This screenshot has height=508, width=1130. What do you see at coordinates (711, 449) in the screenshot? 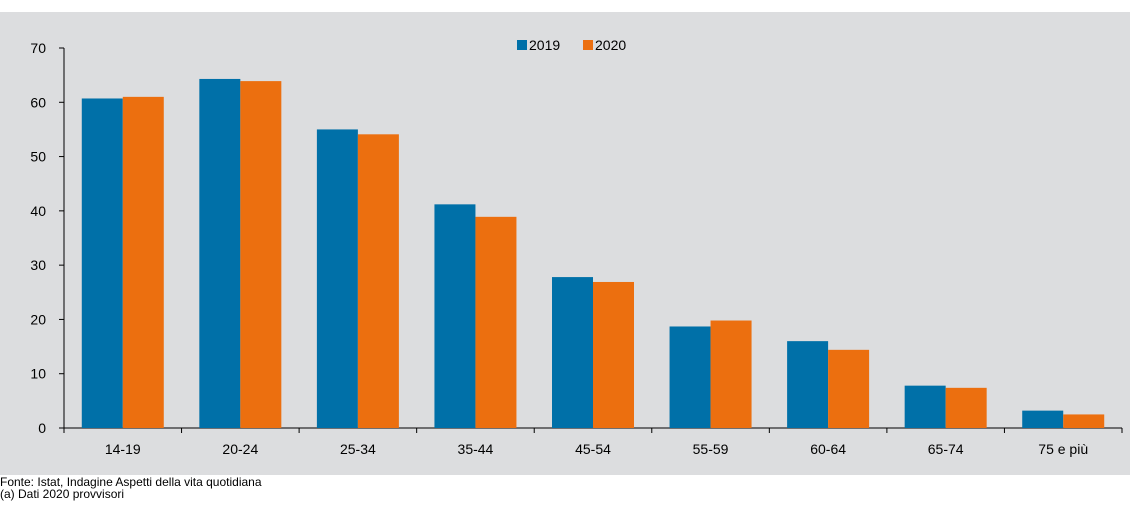
I see `x-tick-label: 55-59` at bounding box center [711, 449].